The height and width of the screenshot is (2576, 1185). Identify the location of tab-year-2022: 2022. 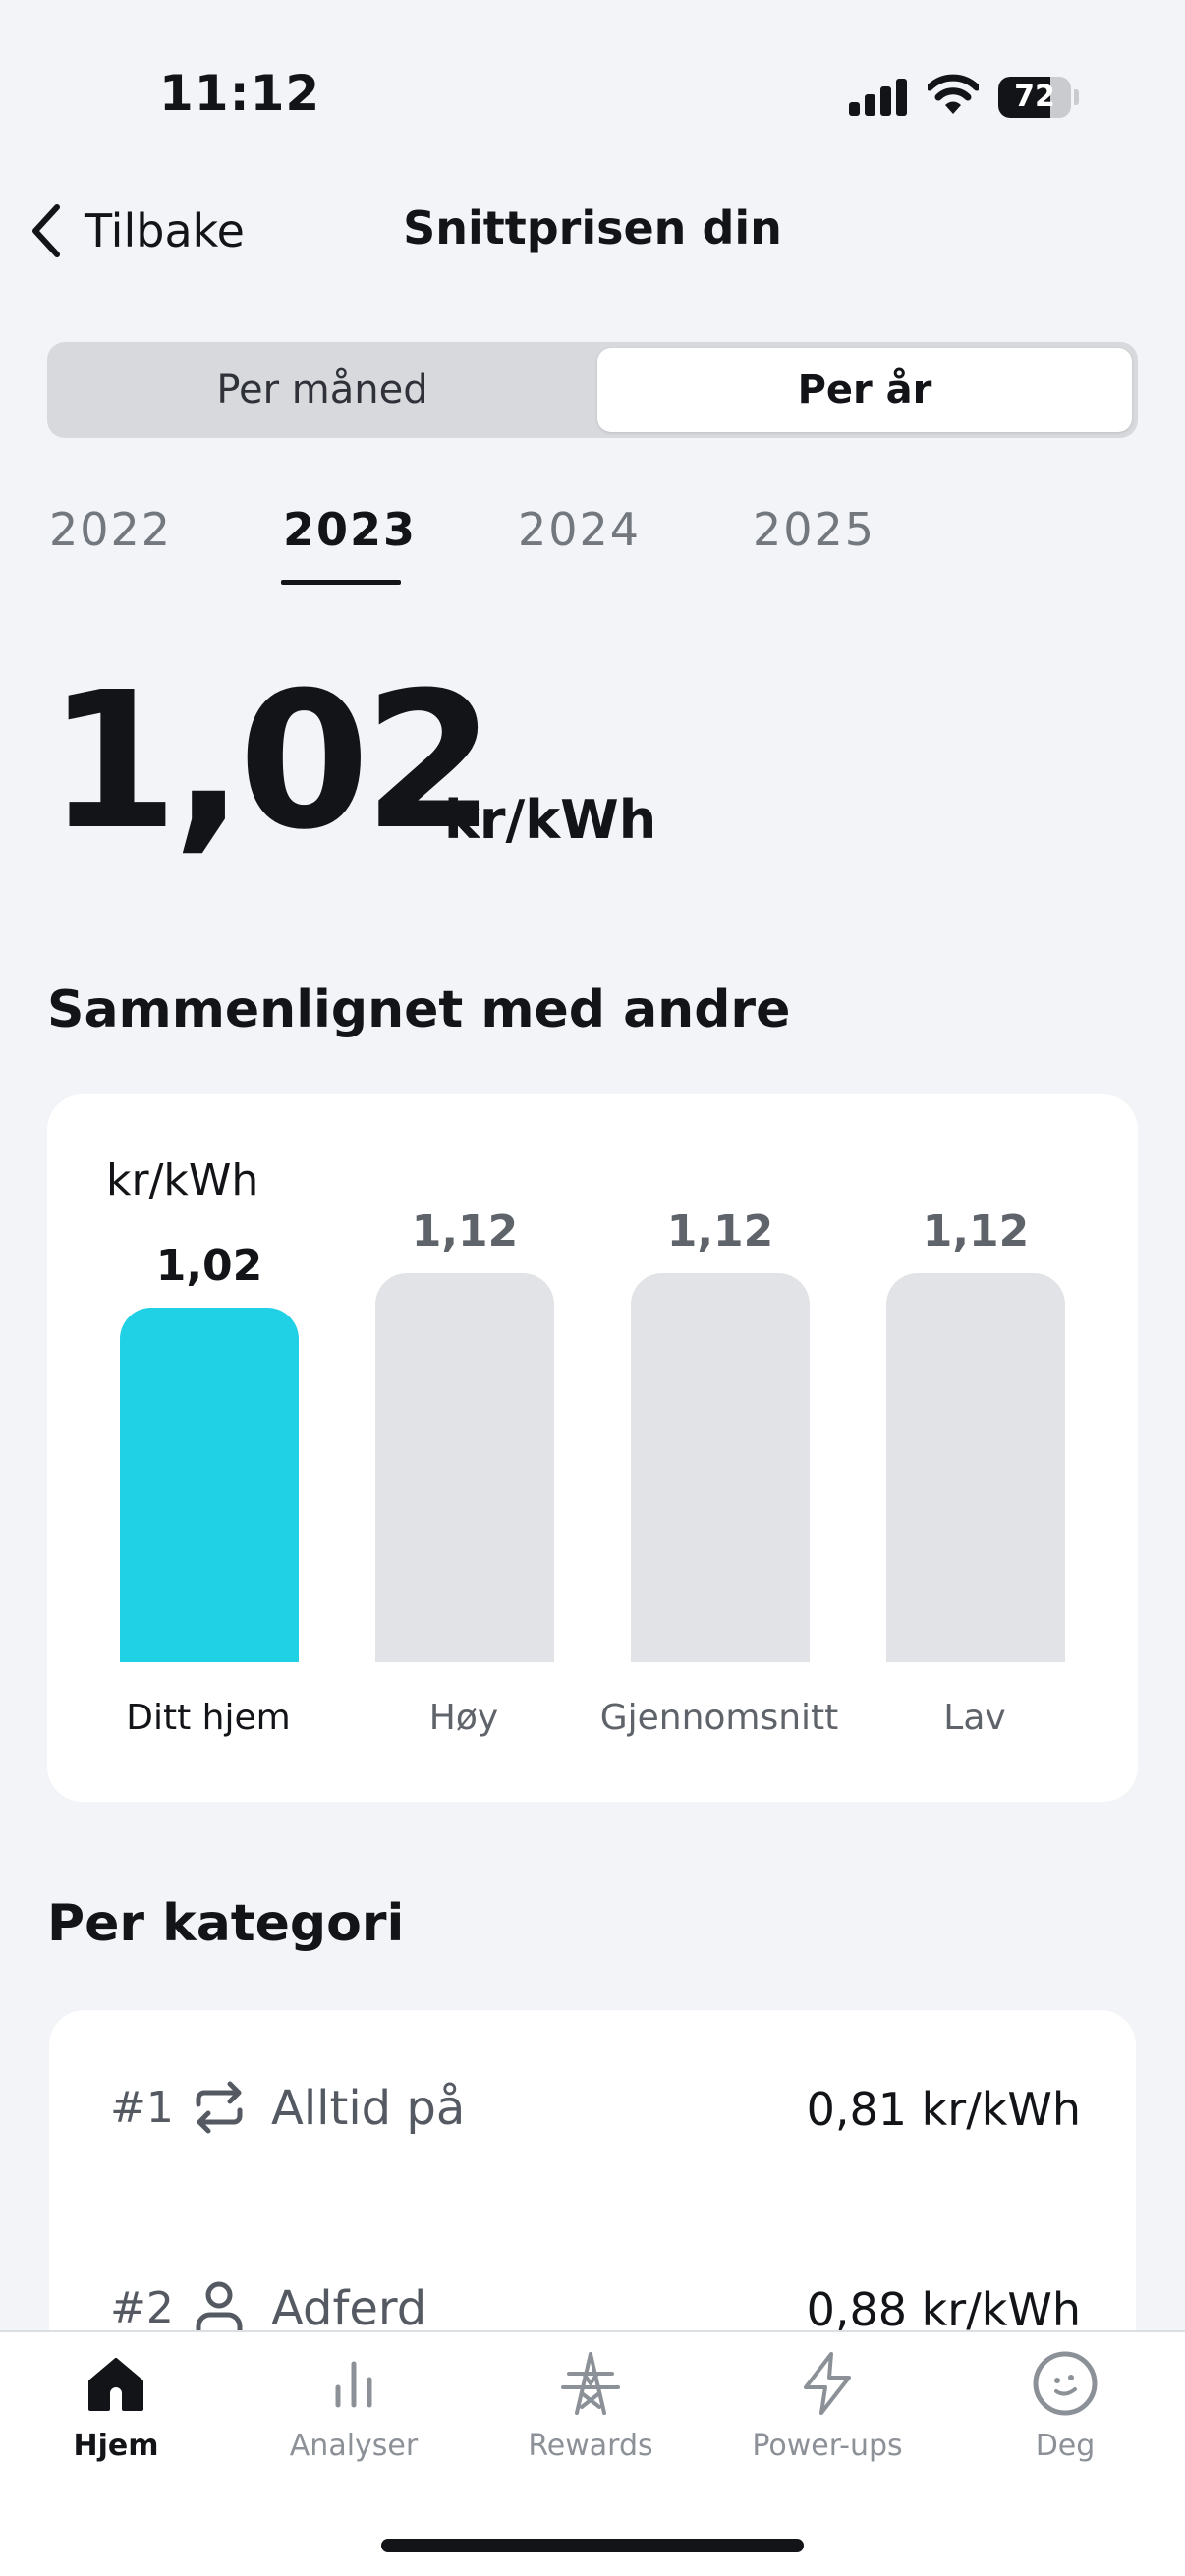
(111, 529).